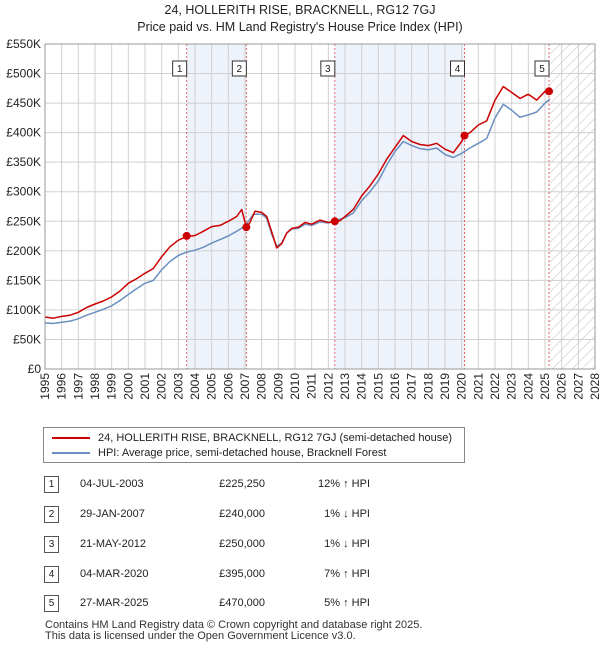 The width and height of the screenshot is (600, 650). What do you see at coordinates (112, 386) in the screenshot?
I see `x-tick-label: 1999` at bounding box center [112, 386].